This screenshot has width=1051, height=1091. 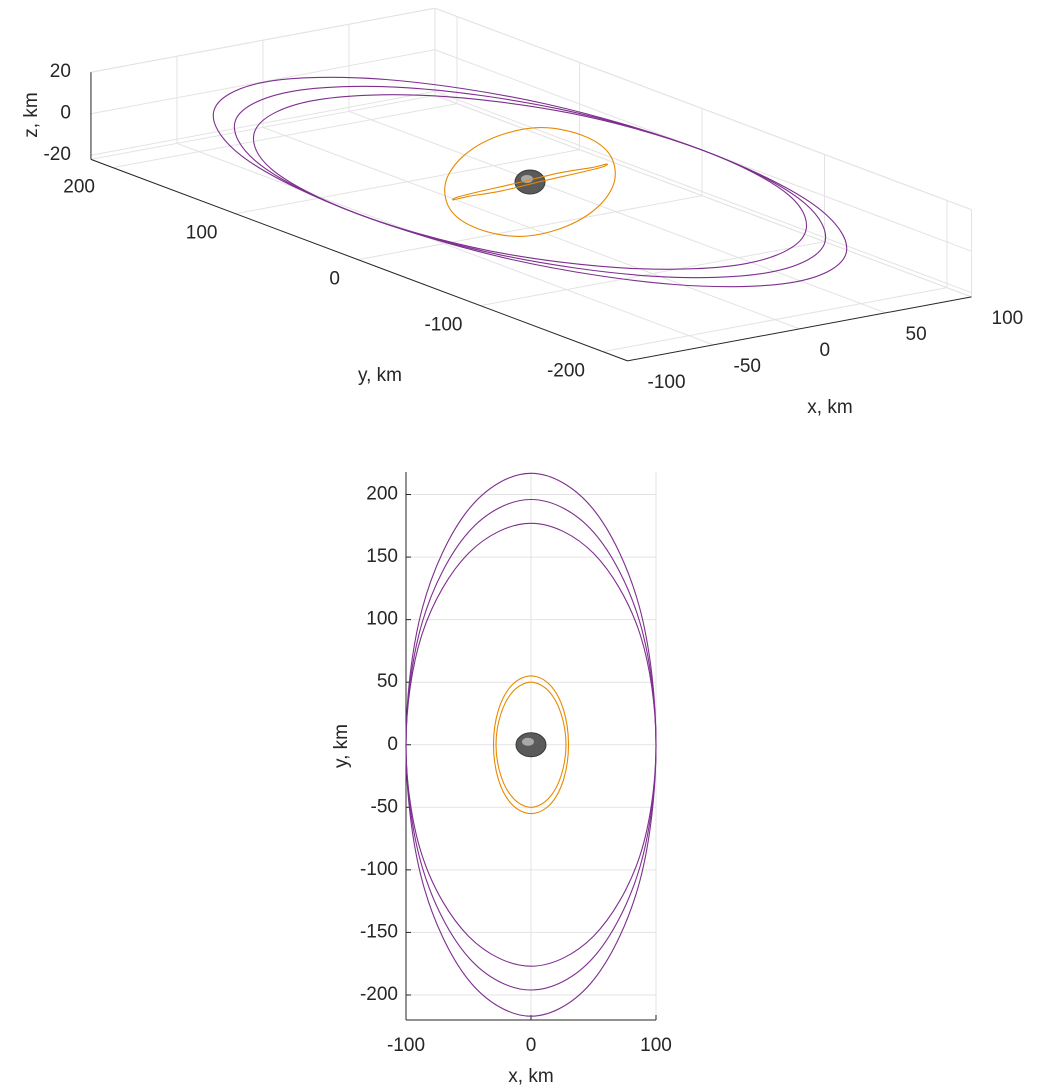 What do you see at coordinates (60, 71) in the screenshot?
I see `z-tick-label: 20` at bounding box center [60, 71].